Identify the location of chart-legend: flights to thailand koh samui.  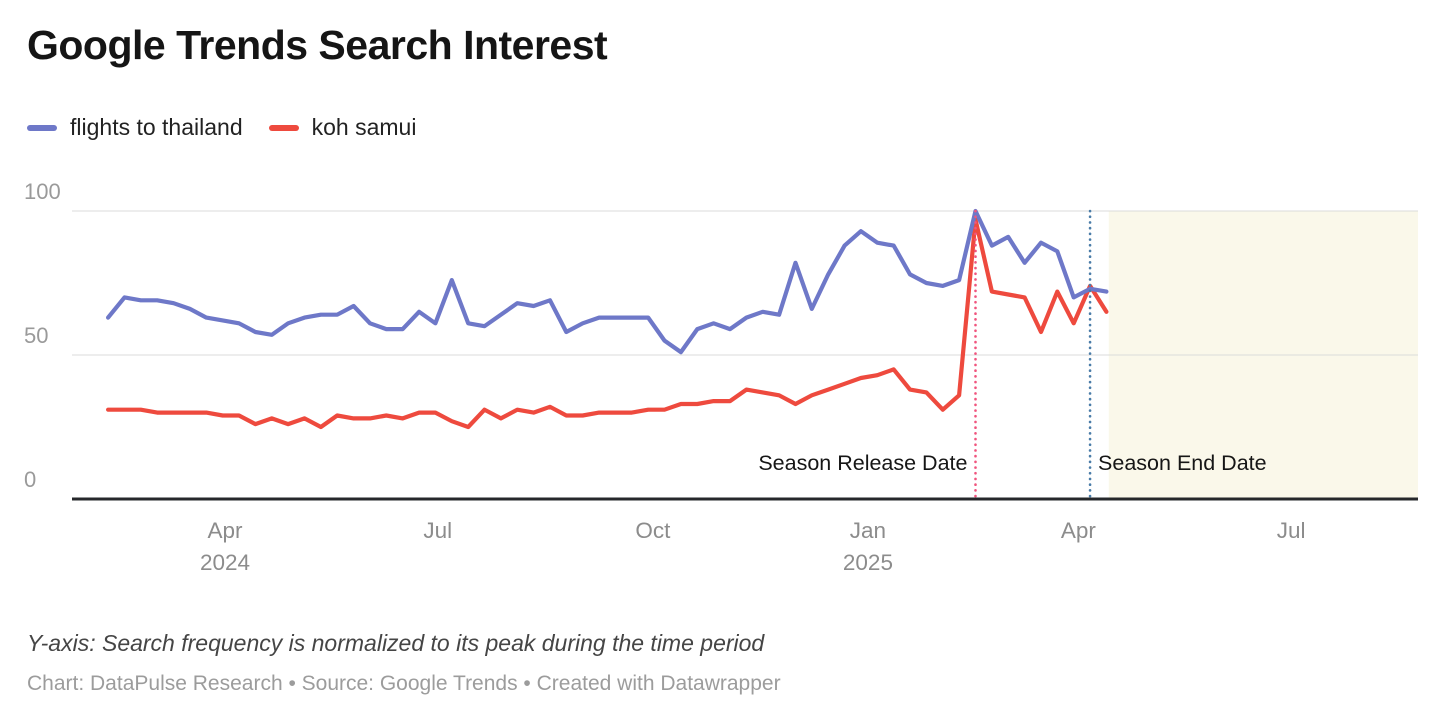
(234, 127).